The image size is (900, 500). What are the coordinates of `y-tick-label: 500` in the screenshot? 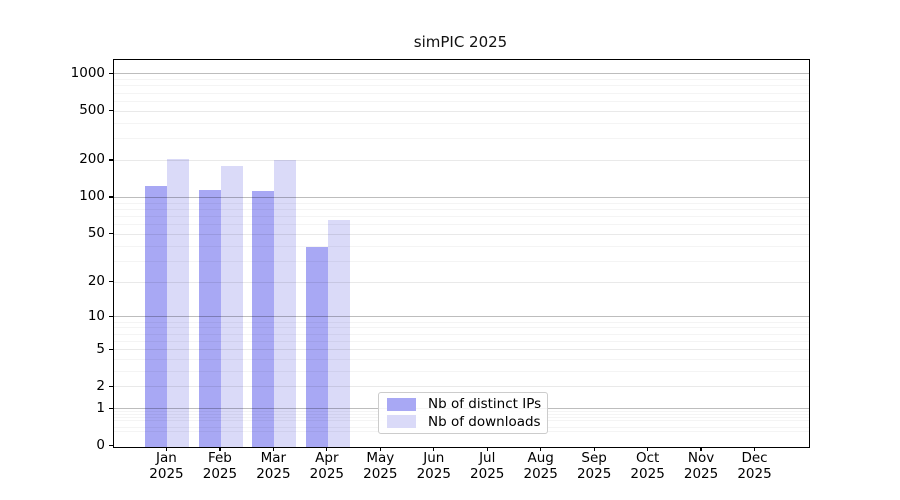 It's located at (92, 110).